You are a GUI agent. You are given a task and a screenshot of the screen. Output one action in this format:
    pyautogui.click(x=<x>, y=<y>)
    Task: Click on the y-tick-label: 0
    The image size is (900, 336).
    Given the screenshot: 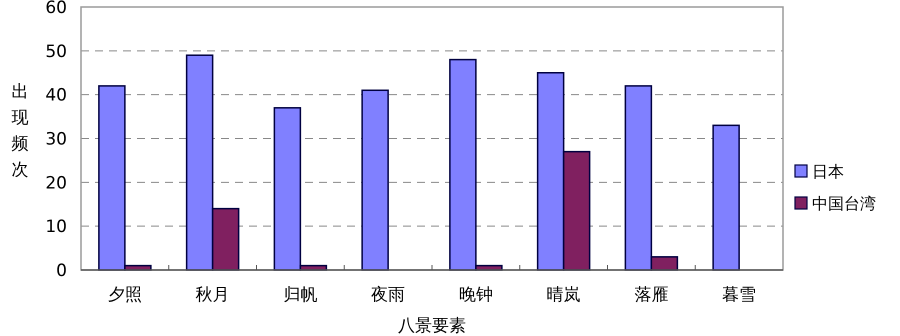 What is the action you would take?
    pyautogui.click(x=61, y=271)
    